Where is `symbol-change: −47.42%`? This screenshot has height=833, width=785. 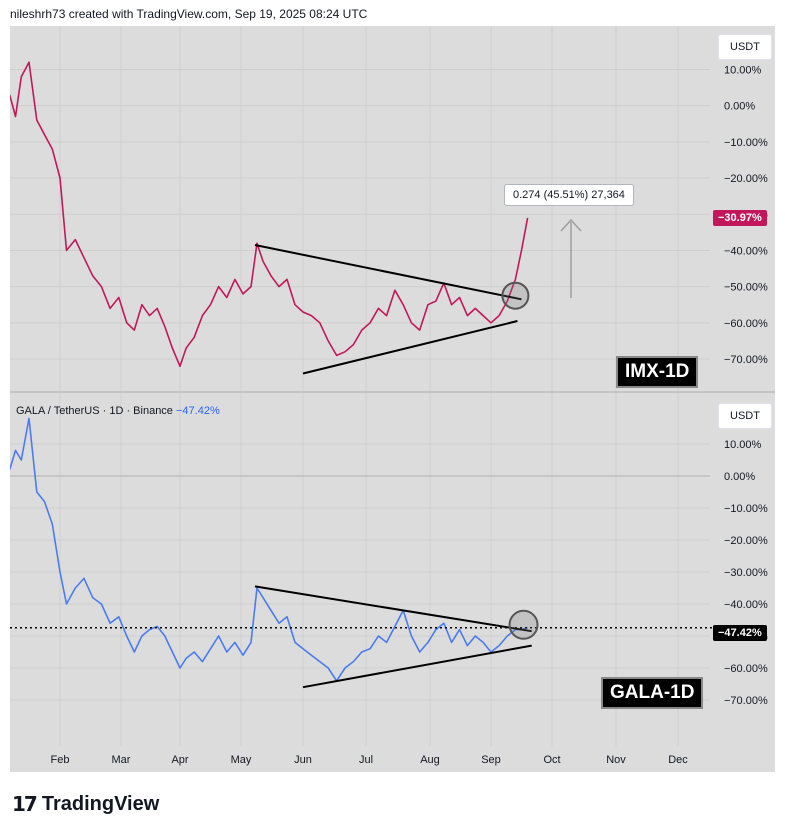
symbol-change: −47.42% is located at coordinates (198, 411).